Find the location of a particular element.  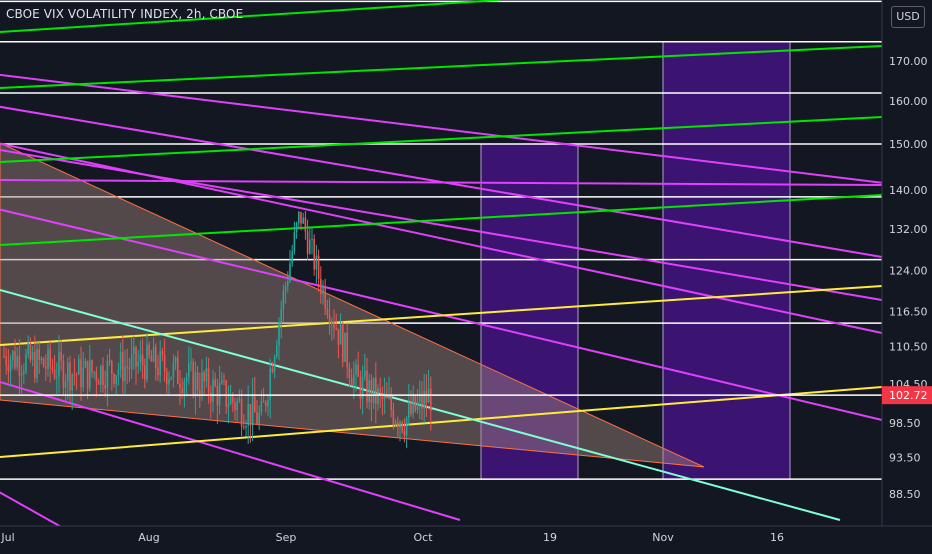

x-tick-label: 19 is located at coordinates (550, 537).